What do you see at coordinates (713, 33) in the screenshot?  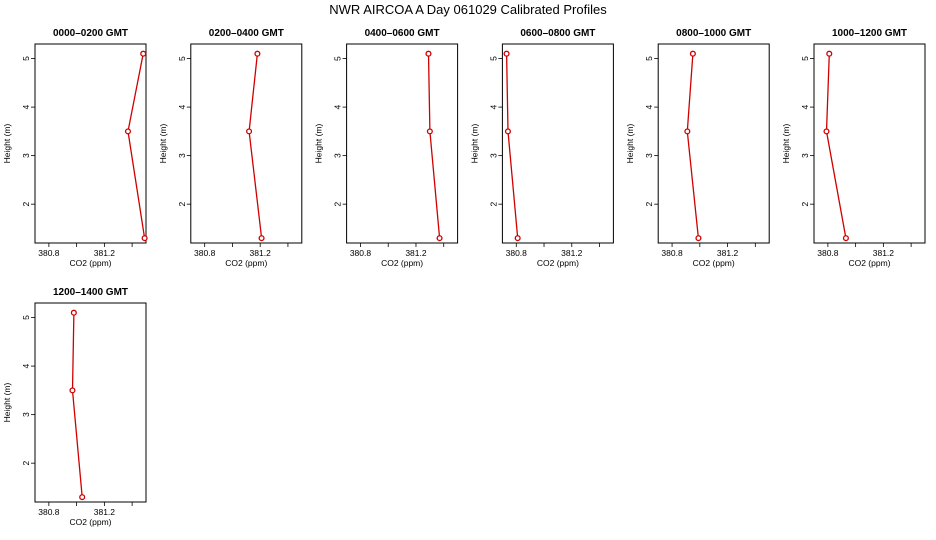 I see `panel-title: 0800–1000 GMT` at bounding box center [713, 33].